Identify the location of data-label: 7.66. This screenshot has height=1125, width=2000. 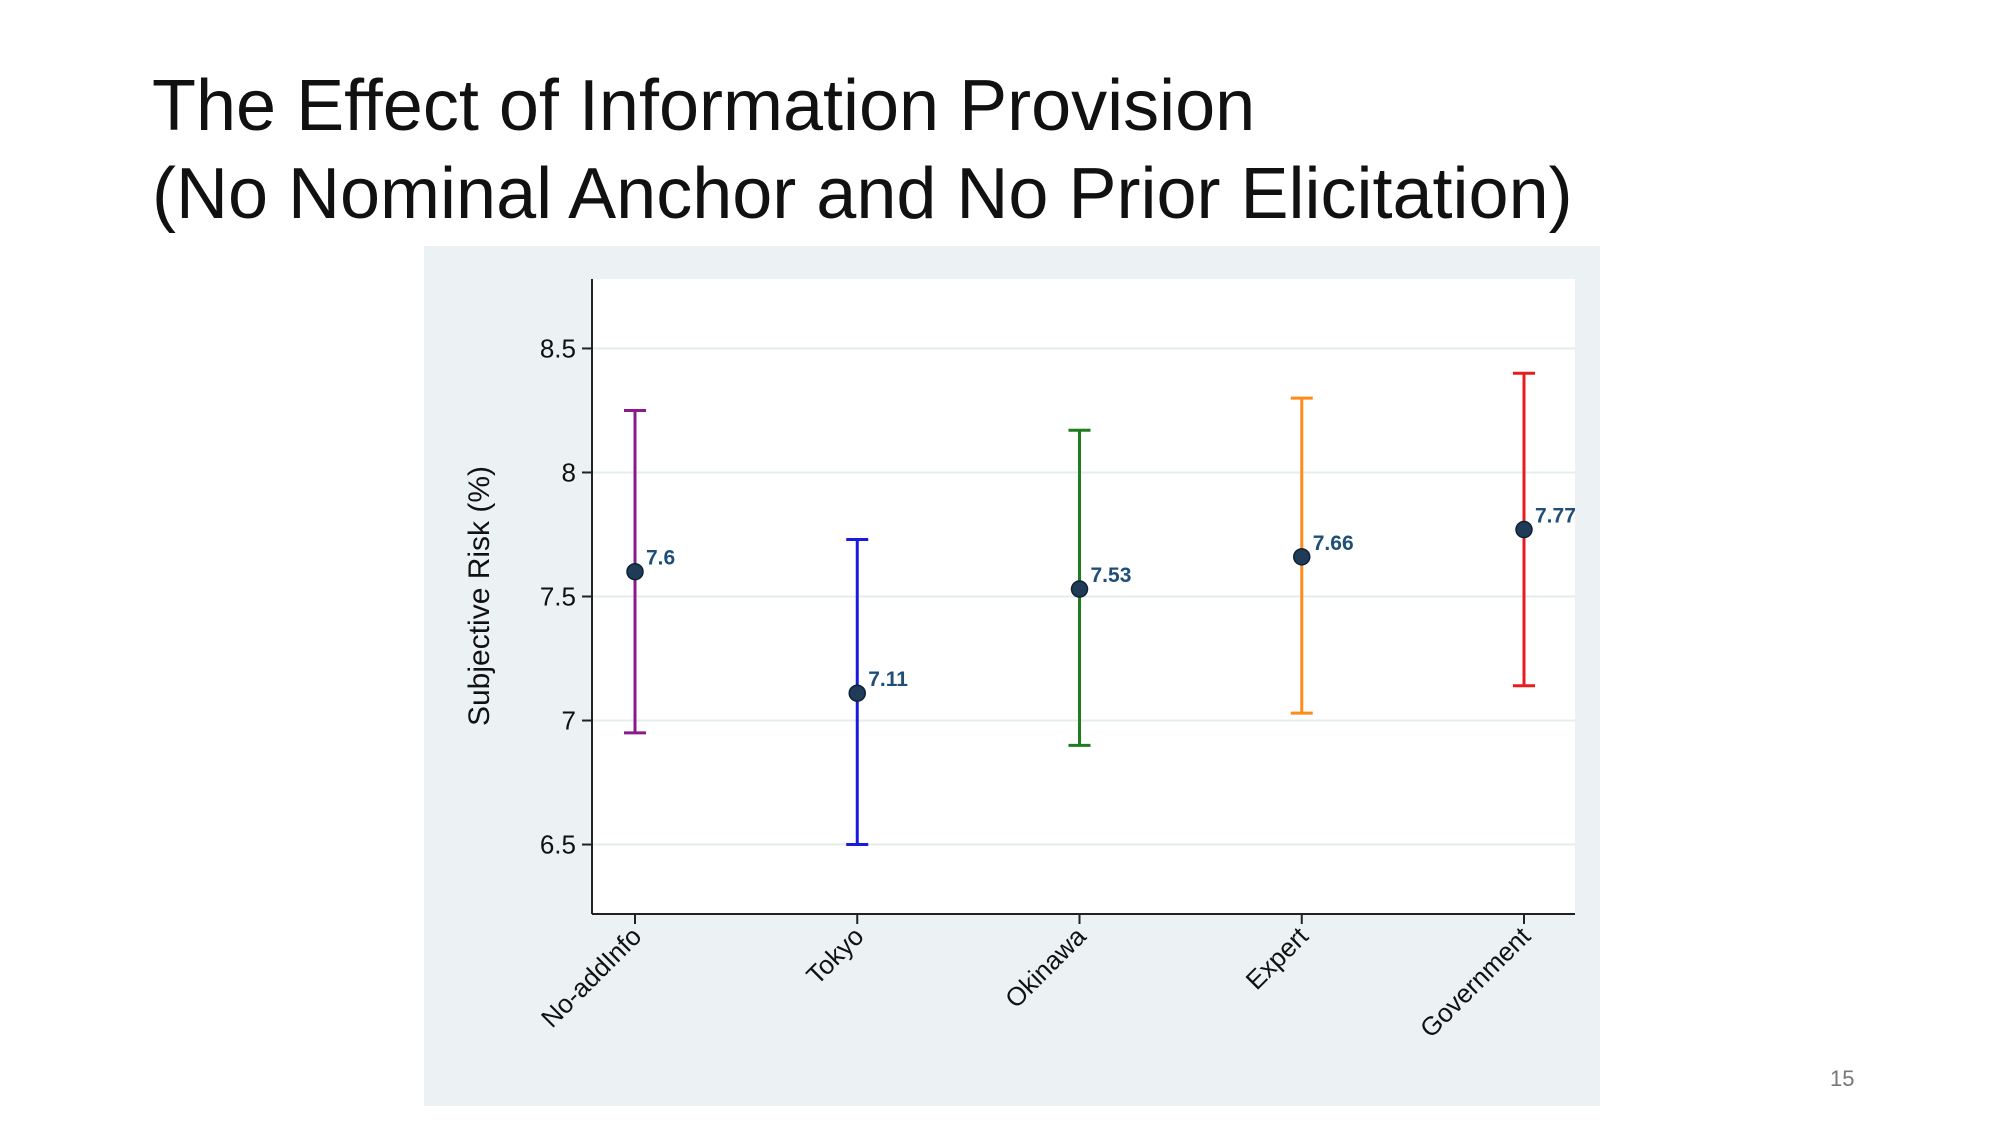
(1333, 543).